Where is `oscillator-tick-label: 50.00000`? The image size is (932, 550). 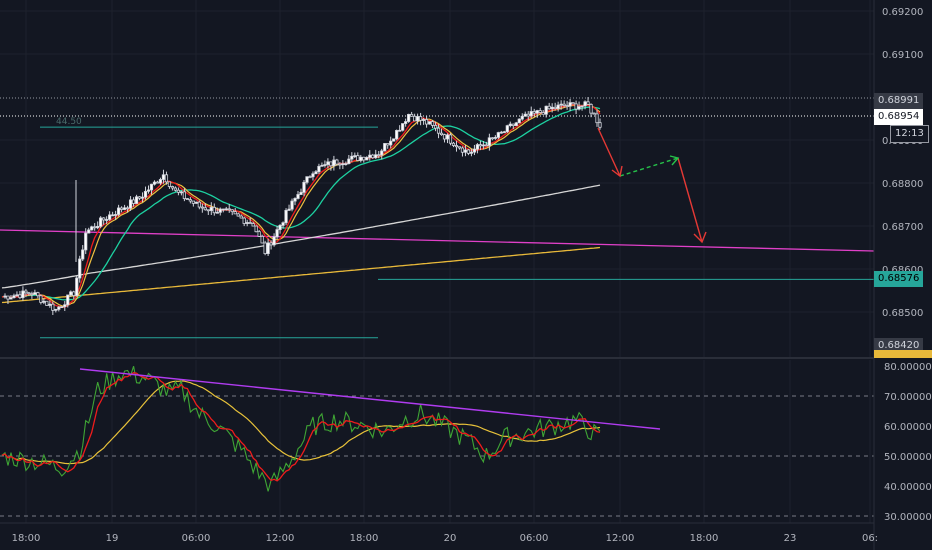 oscillator-tick-label: 50.00000 is located at coordinates (908, 457).